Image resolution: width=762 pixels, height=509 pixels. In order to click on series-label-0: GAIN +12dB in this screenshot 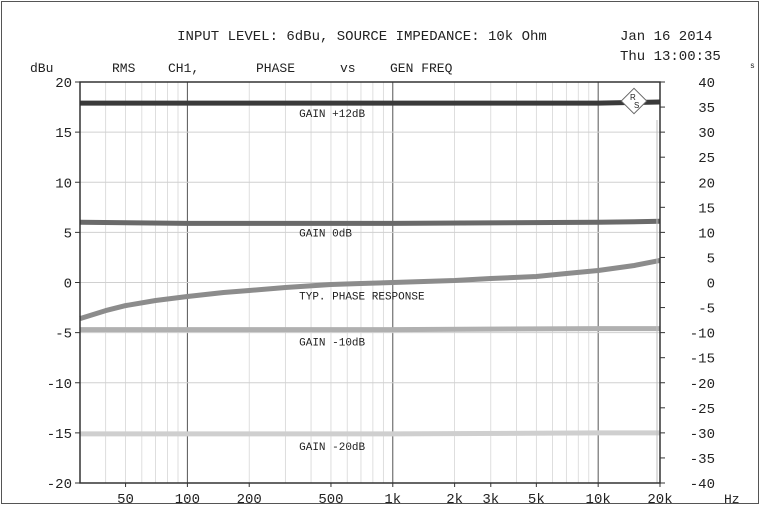, I will do `click(332, 115)`.